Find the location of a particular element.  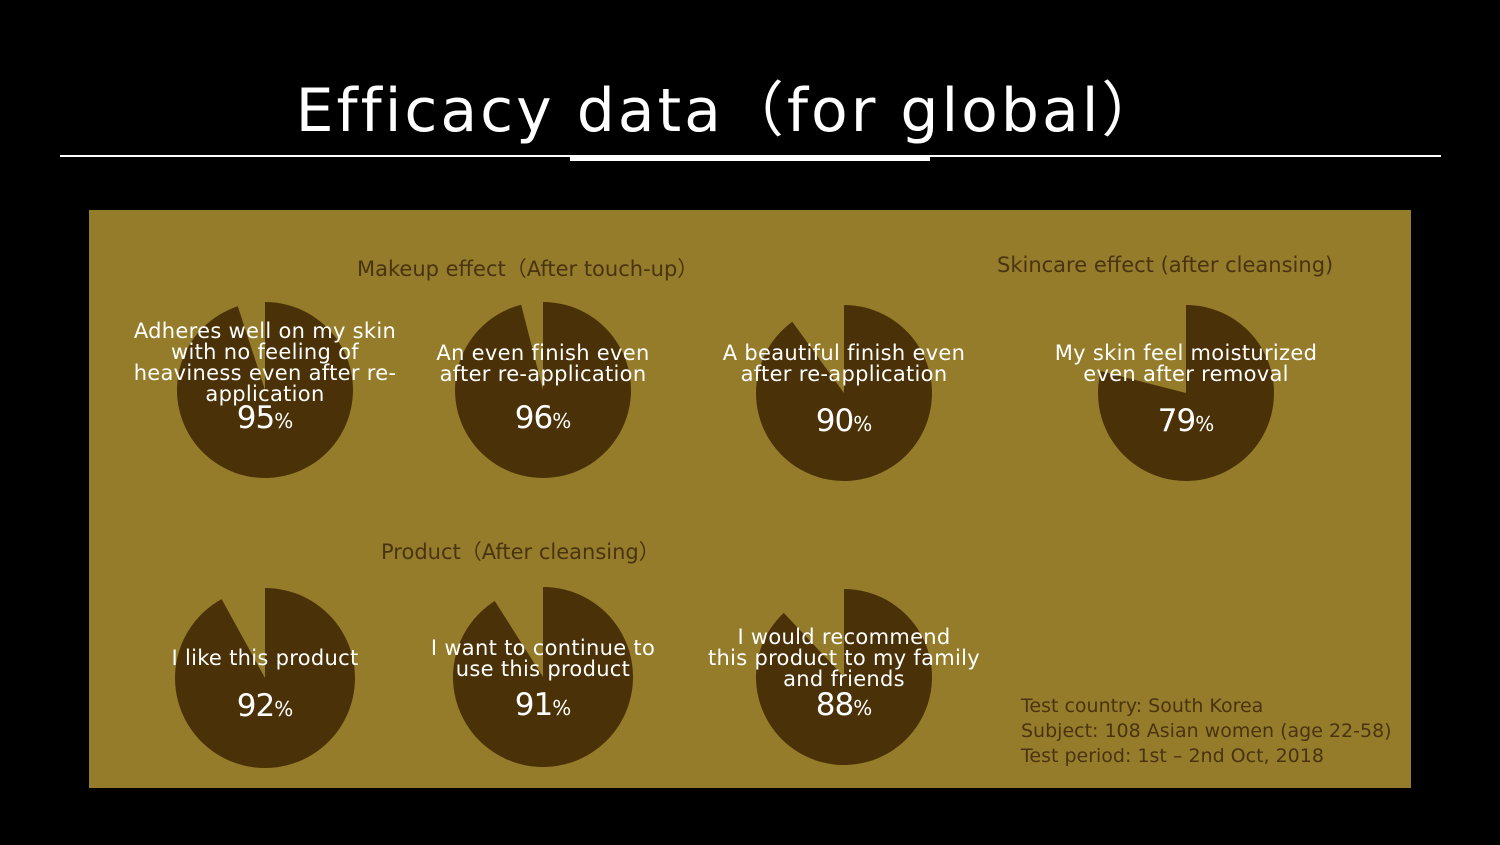

footnote-subject: Subject: 108 Asian women (age 22-58) is located at coordinates (1206, 731).